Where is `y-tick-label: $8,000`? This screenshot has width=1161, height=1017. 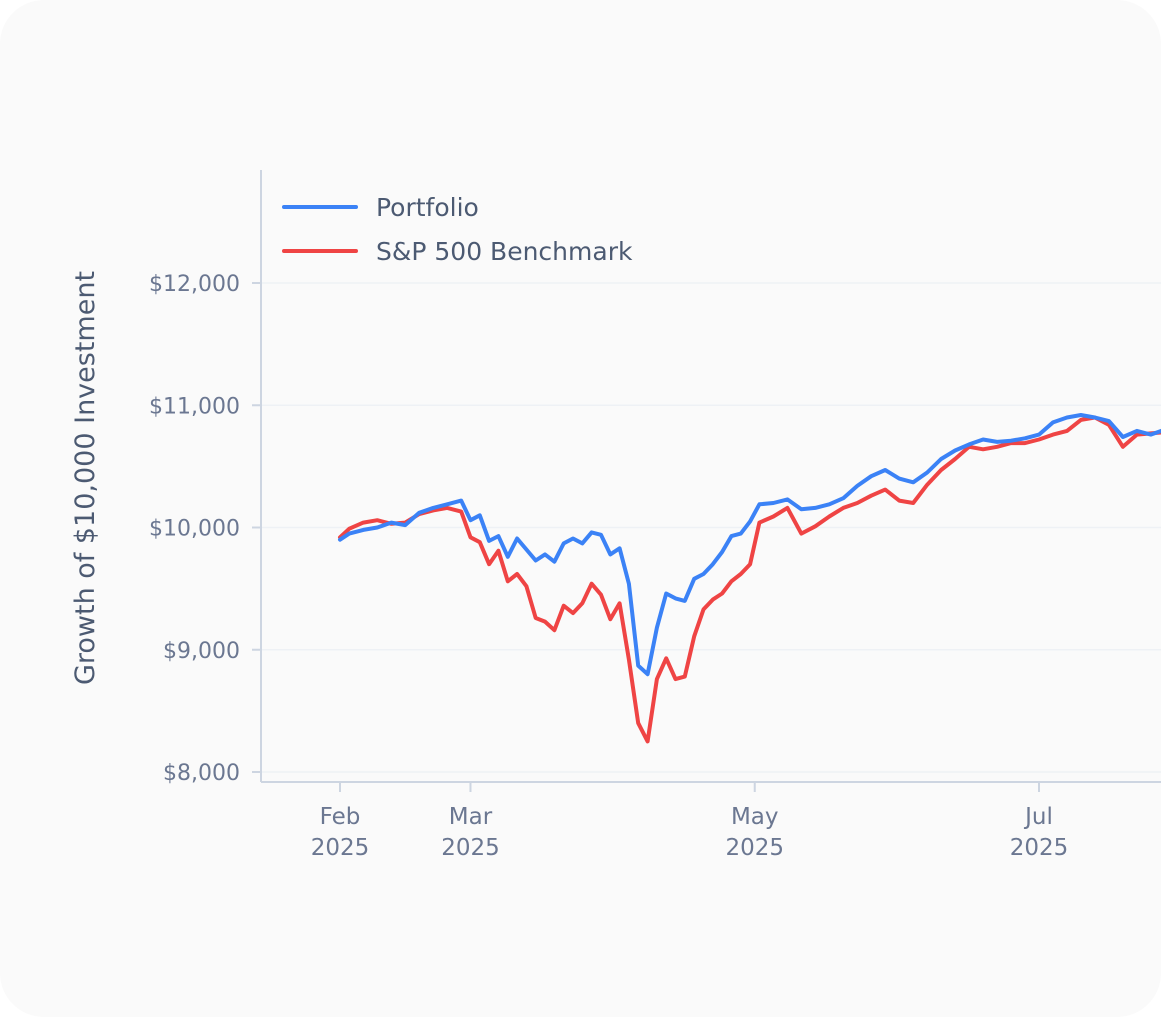 y-tick-label: $8,000 is located at coordinates (201, 773).